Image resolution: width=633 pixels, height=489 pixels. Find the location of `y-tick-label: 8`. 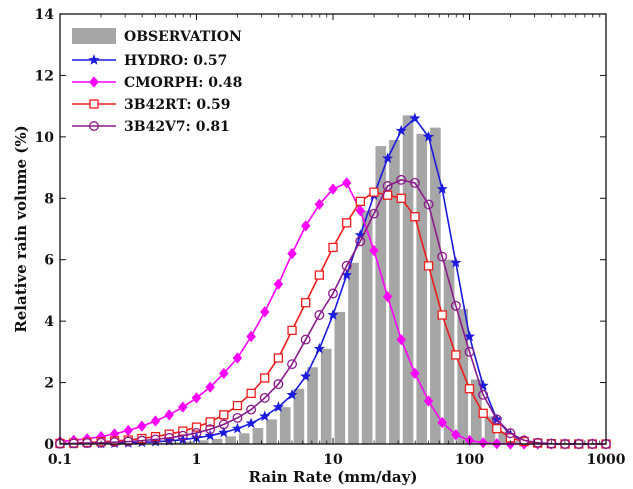

y-tick-label: 8 is located at coordinates (49, 199).